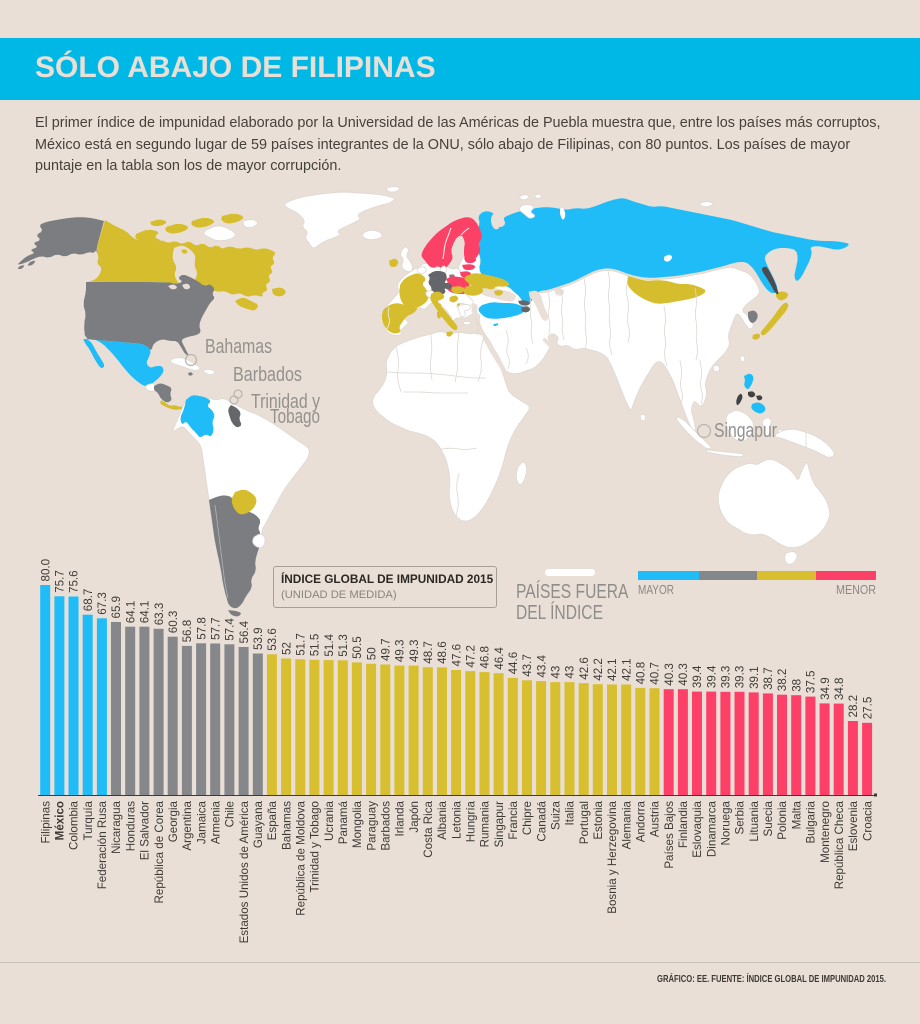 Image resolution: width=920 pixels, height=1024 pixels. What do you see at coordinates (839, 689) in the screenshot?
I see `svg-text: 34.8` at bounding box center [839, 689].